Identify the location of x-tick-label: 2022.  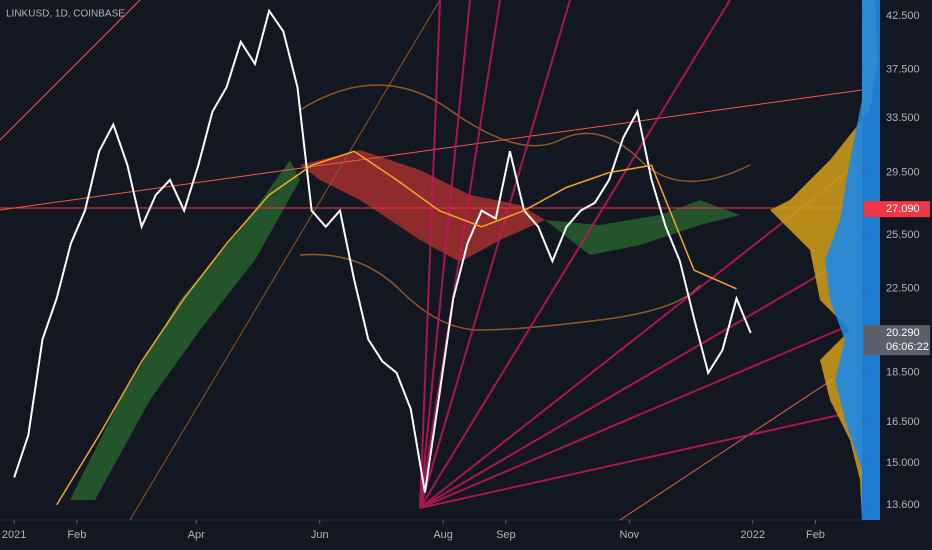
(752, 535).